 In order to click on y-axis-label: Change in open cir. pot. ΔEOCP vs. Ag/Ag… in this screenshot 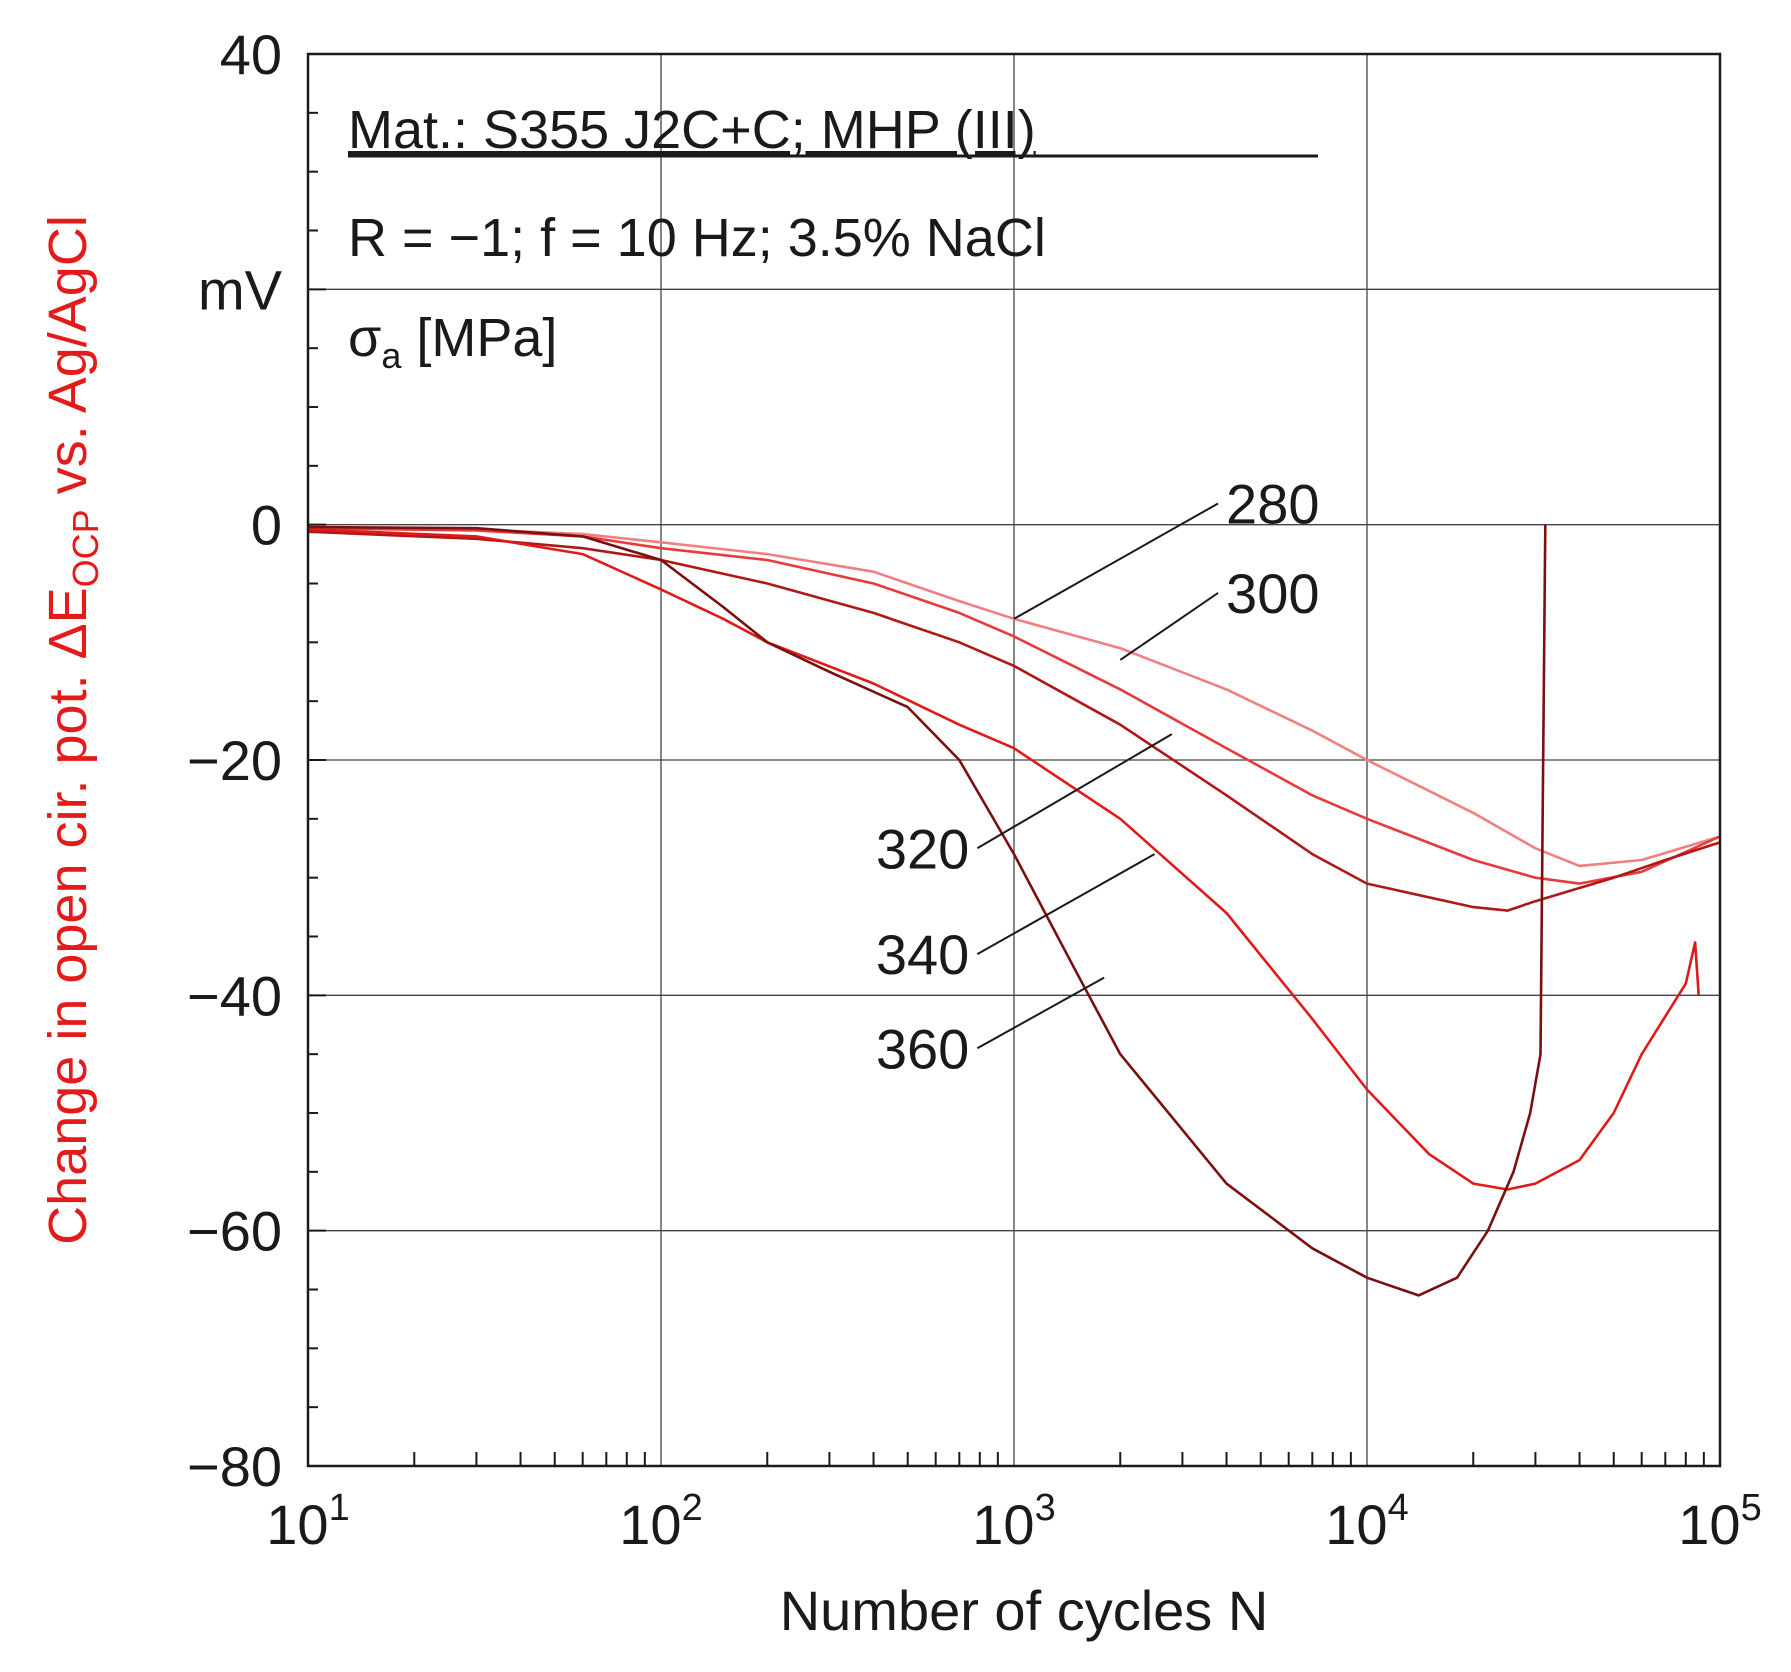, I will do `click(72, 730)`.